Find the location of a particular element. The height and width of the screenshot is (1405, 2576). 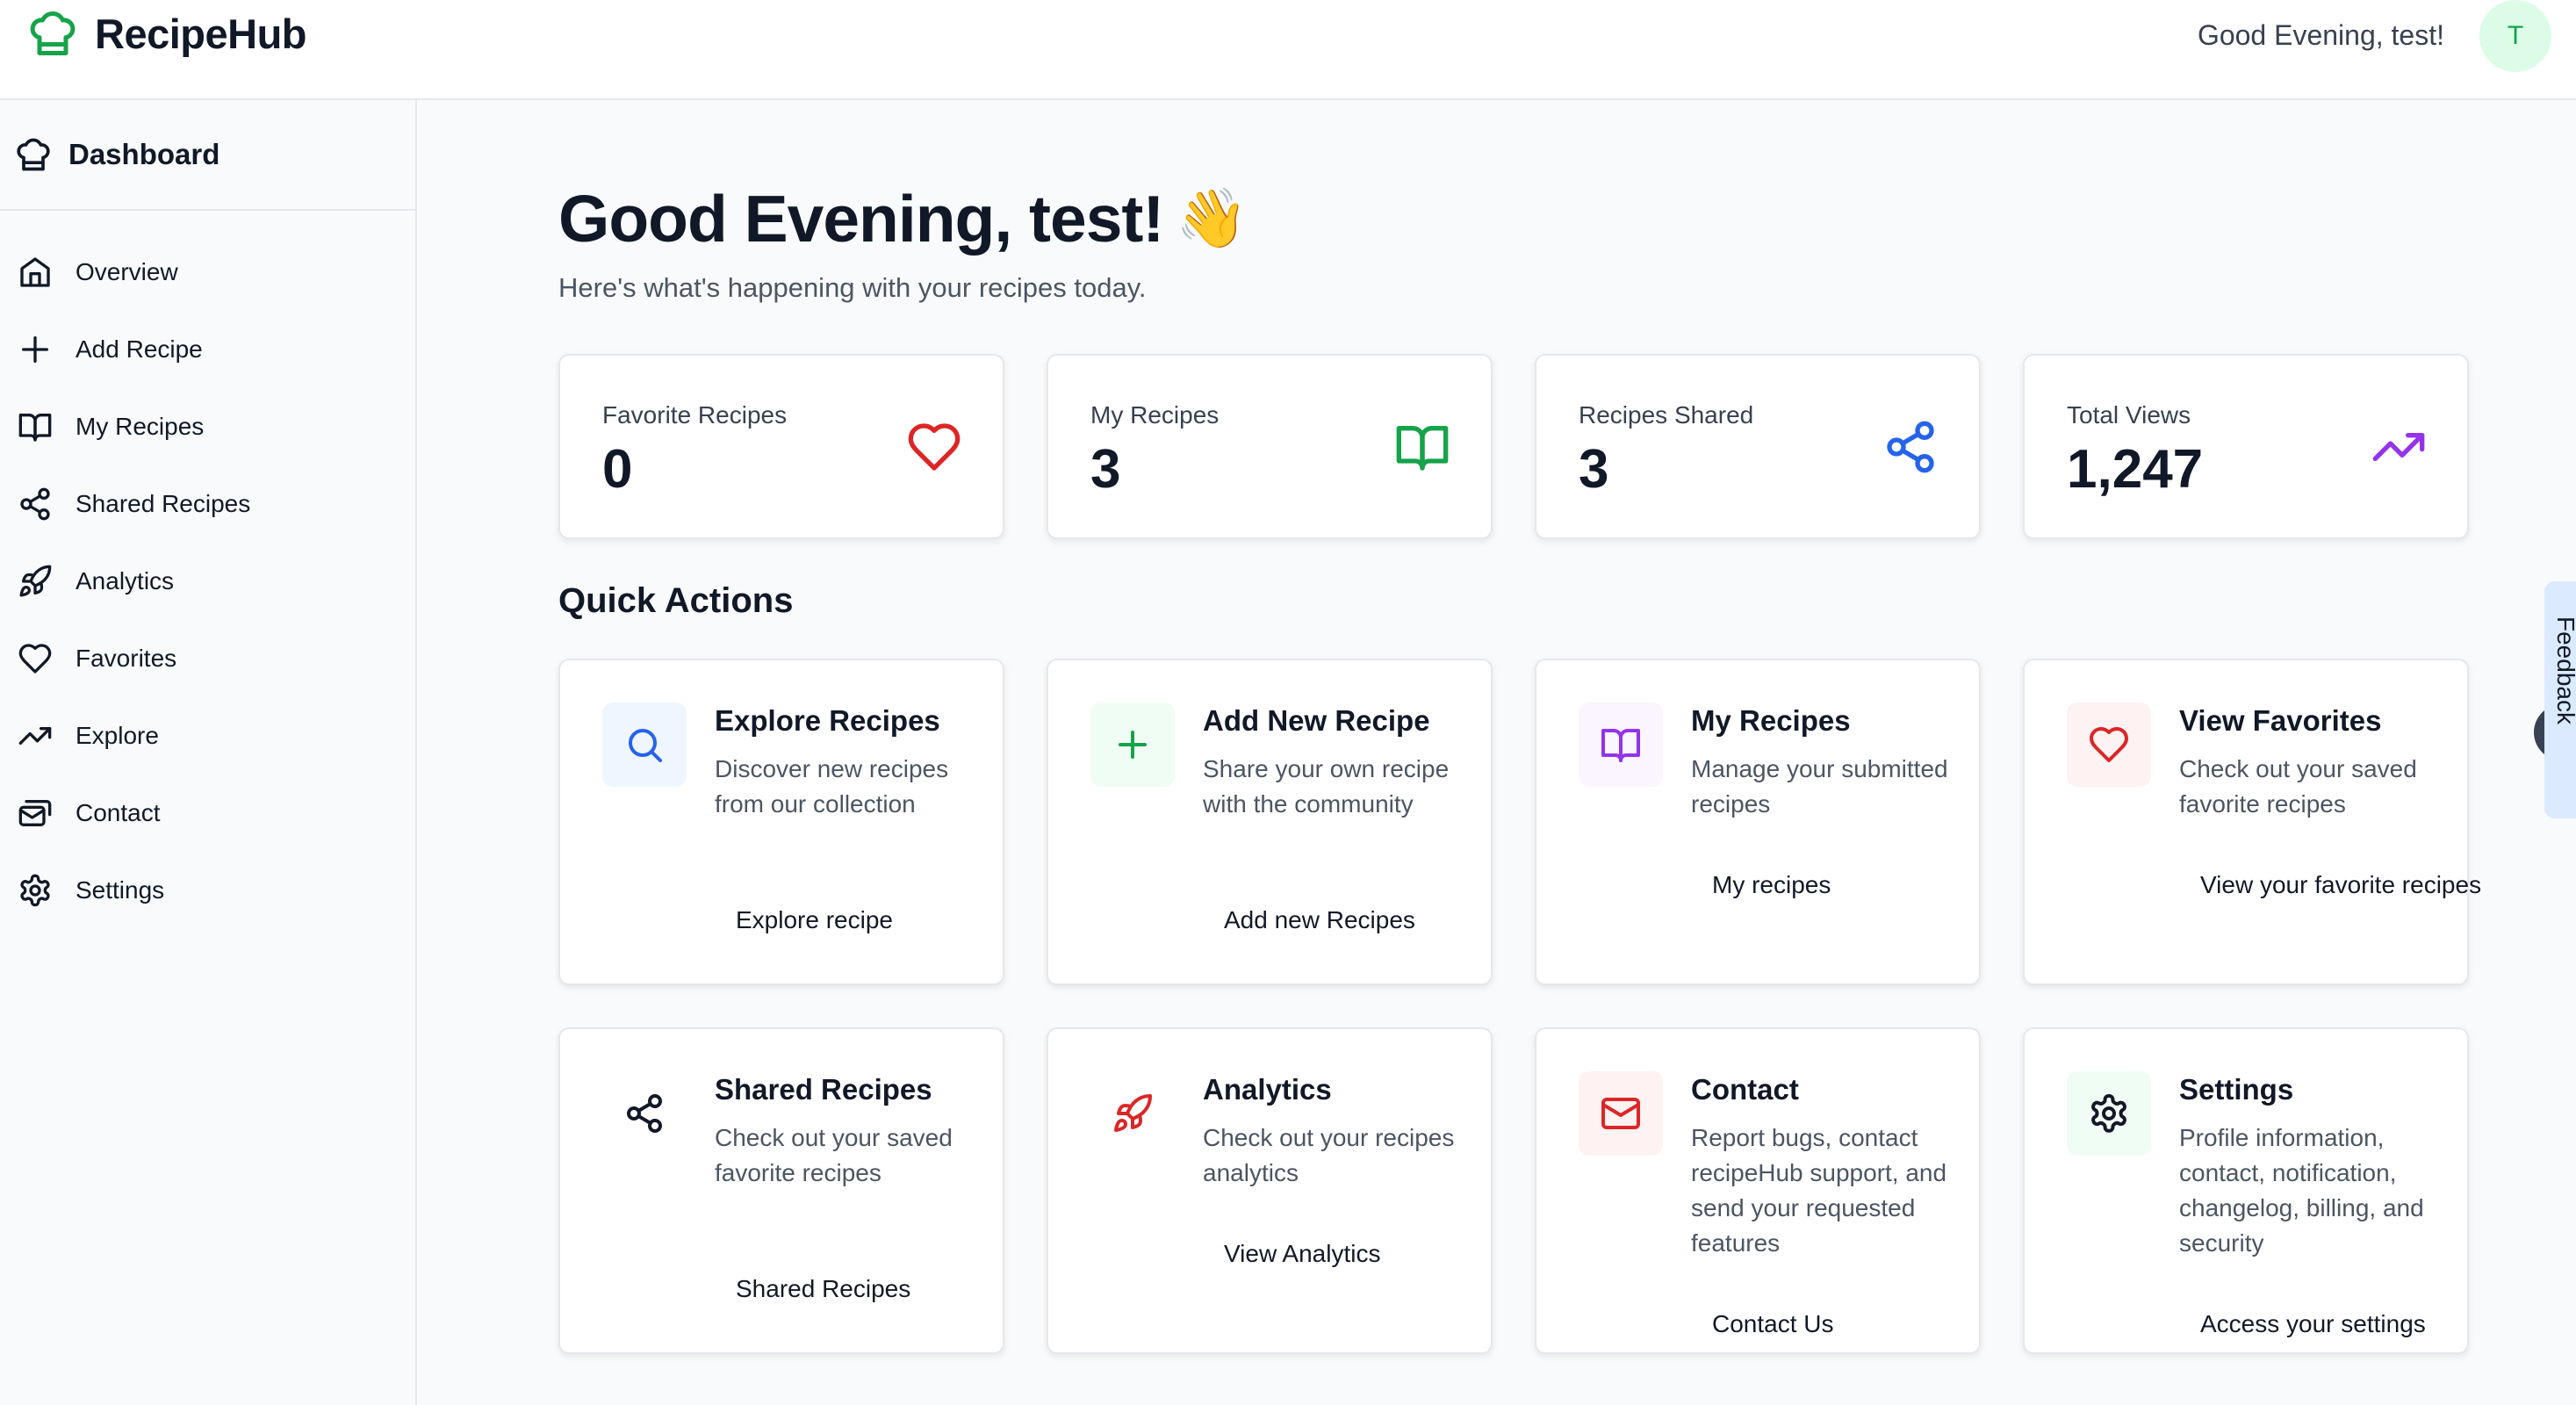

search-icon is located at coordinates (645, 746).